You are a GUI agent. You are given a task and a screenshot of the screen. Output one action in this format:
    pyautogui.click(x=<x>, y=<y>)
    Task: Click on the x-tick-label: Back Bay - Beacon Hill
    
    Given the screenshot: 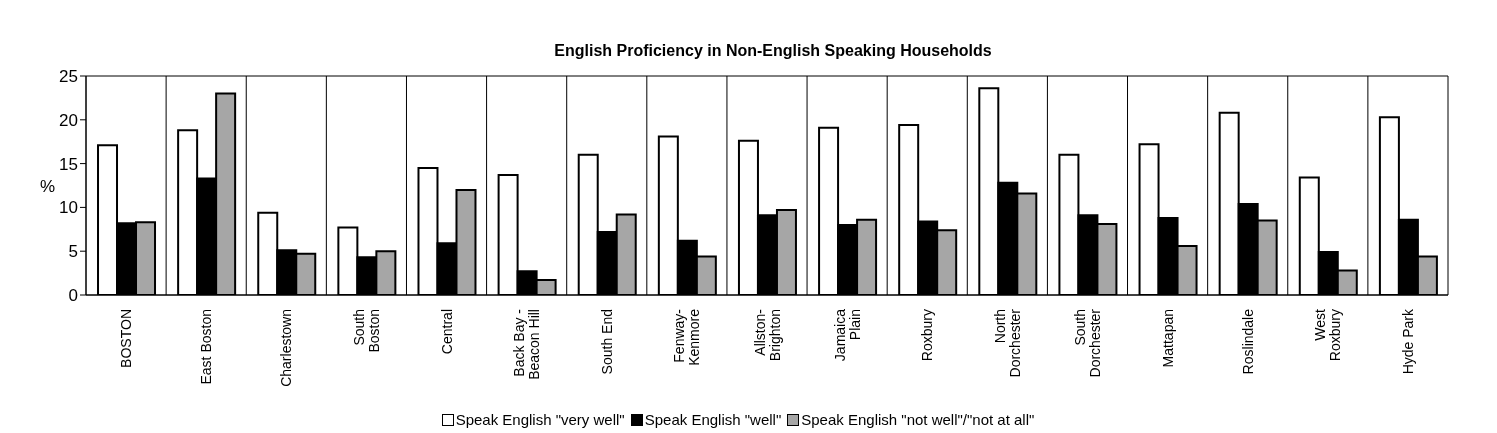 What is the action you would take?
    pyautogui.click(x=527, y=344)
    